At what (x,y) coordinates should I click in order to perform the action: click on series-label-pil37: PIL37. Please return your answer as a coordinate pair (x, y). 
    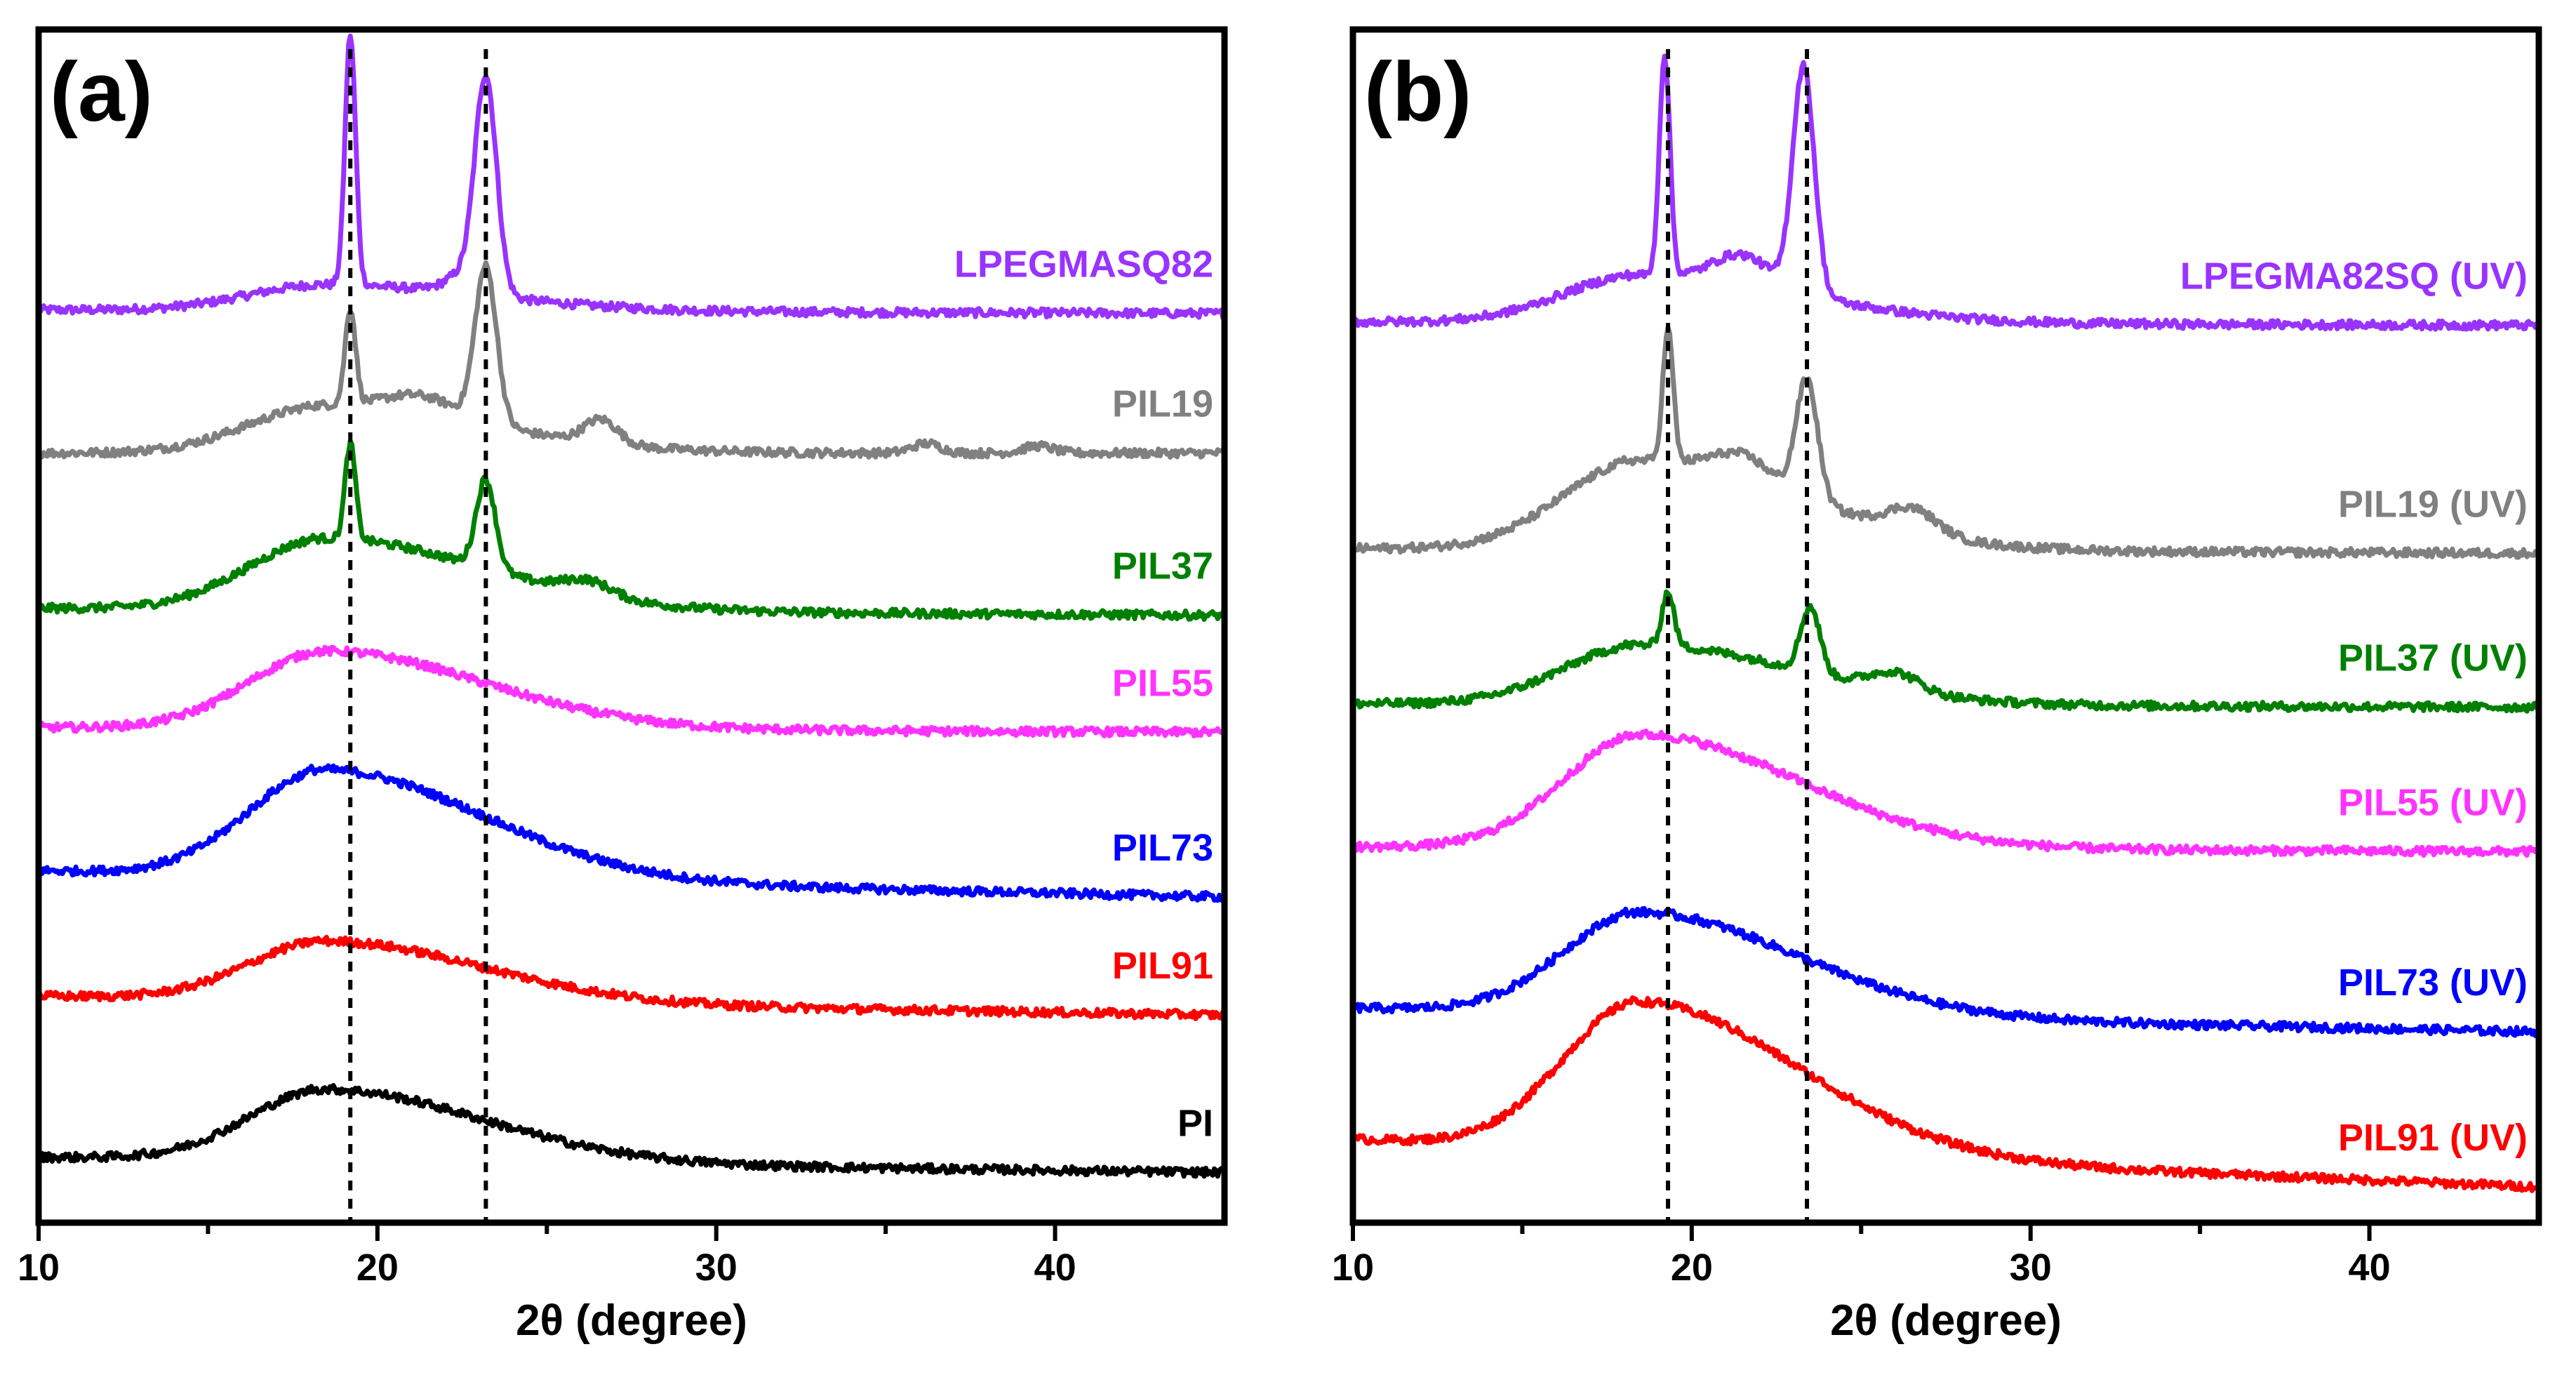
    Looking at the image, I should click on (1162, 566).